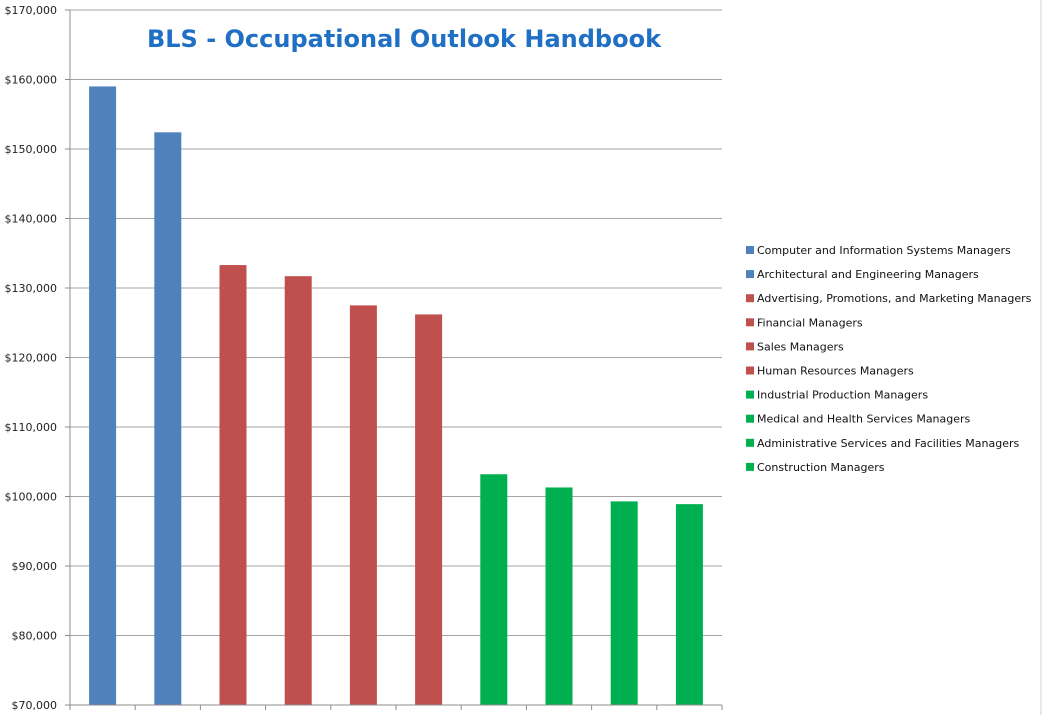 The width and height of the screenshot is (1043, 715). I want to click on legend-label: Medical and Health Services Managers, so click(864, 419).